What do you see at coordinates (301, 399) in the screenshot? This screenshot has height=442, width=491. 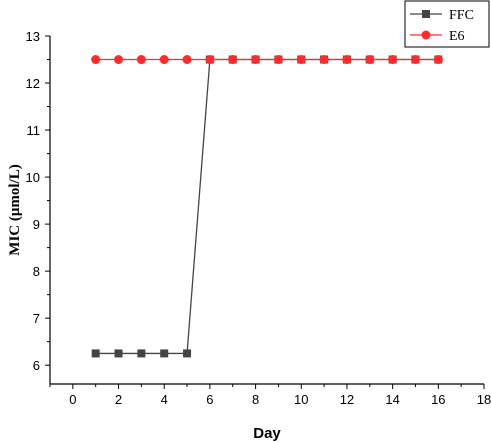 I see `x-tick-label: 10` at bounding box center [301, 399].